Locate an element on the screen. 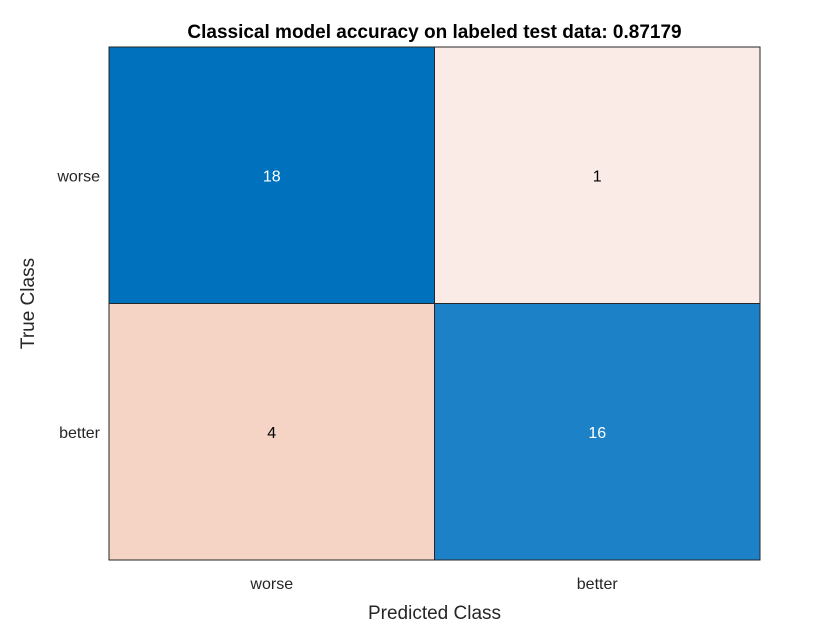  x-axis-label: Predicted Class is located at coordinates (434, 613).